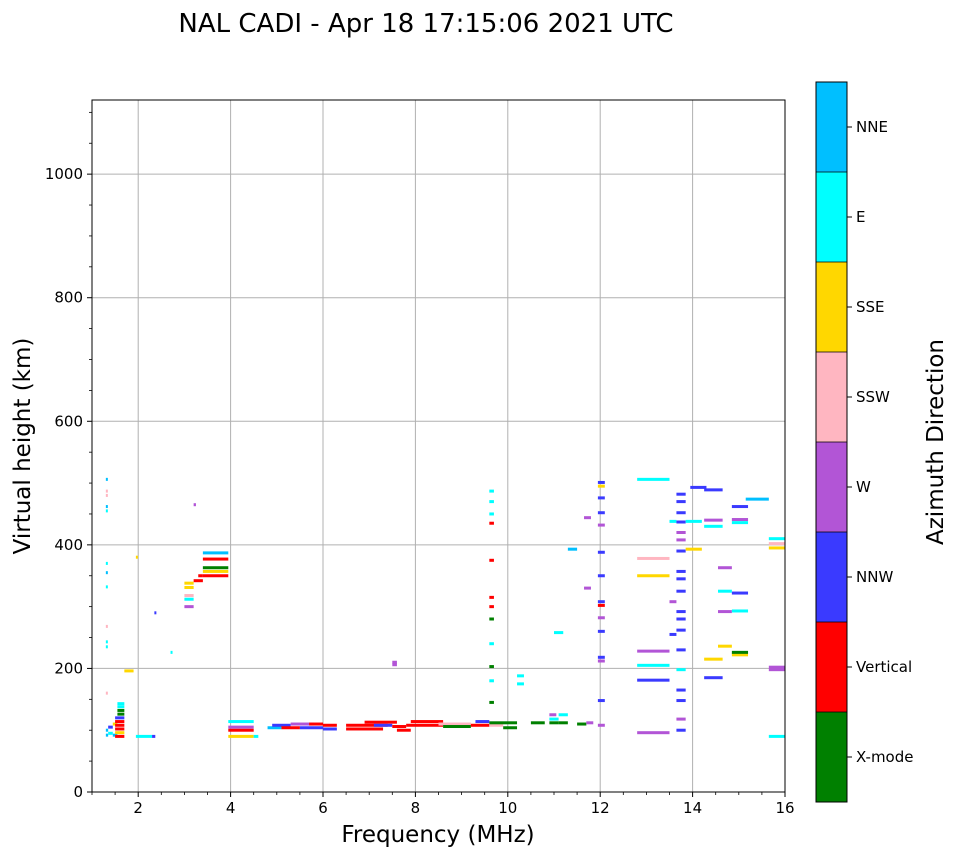 The image size is (958, 857). I want to click on colorbar-frame, so click(831, 442).